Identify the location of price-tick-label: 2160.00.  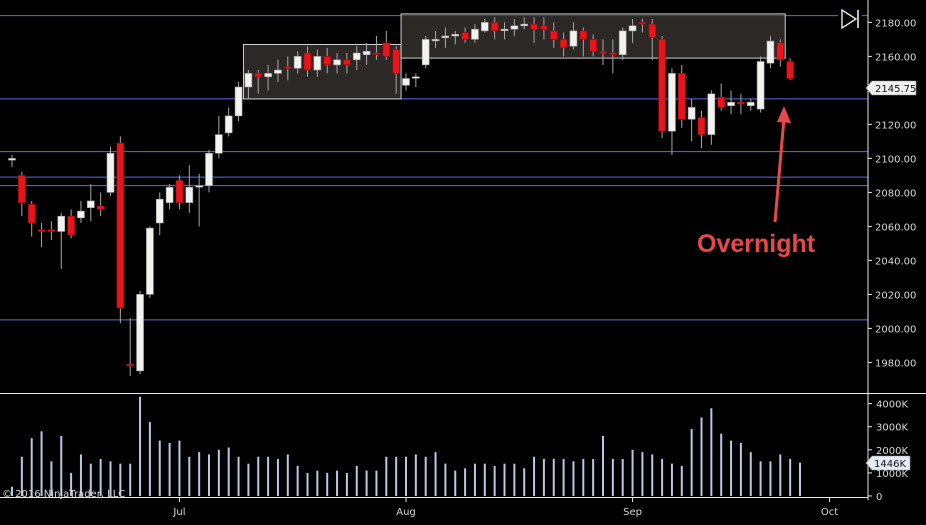
(895, 57).